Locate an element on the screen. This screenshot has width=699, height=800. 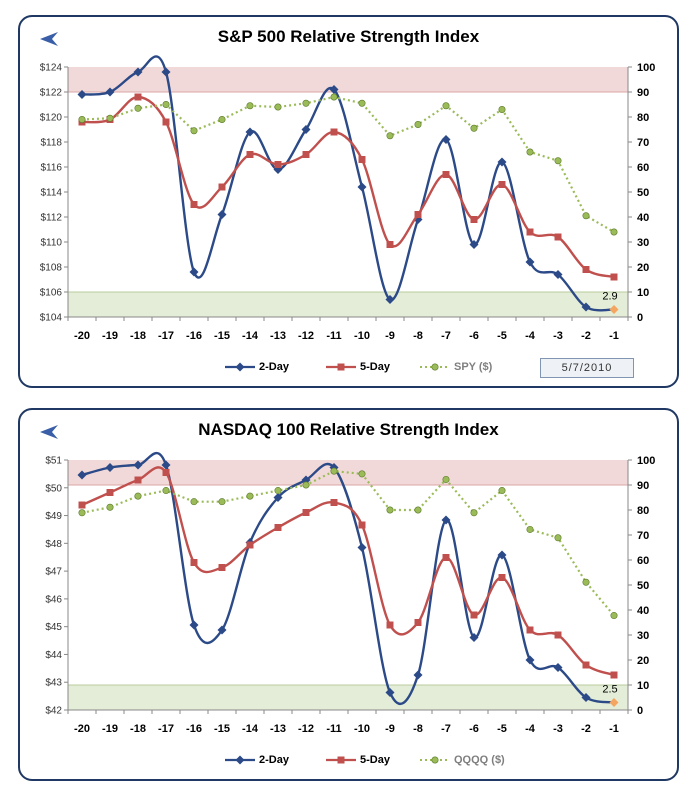
x-tick-label: -5 is located at coordinates (502, 336).